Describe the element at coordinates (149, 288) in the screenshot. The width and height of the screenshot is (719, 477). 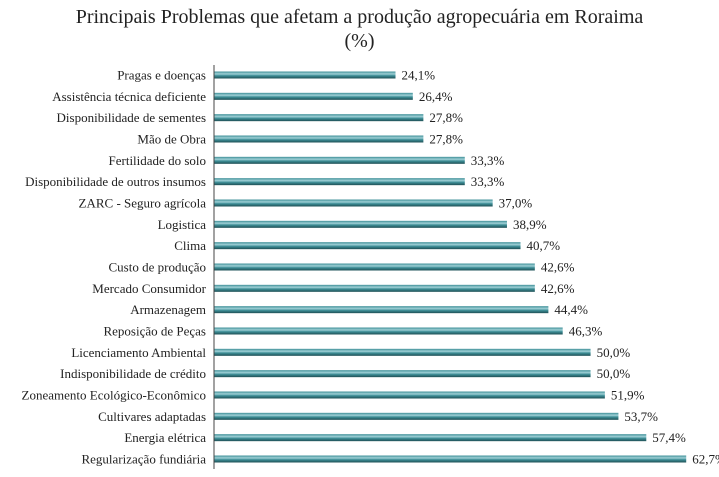
I see `category-label: Mercado Consumidor` at that location.